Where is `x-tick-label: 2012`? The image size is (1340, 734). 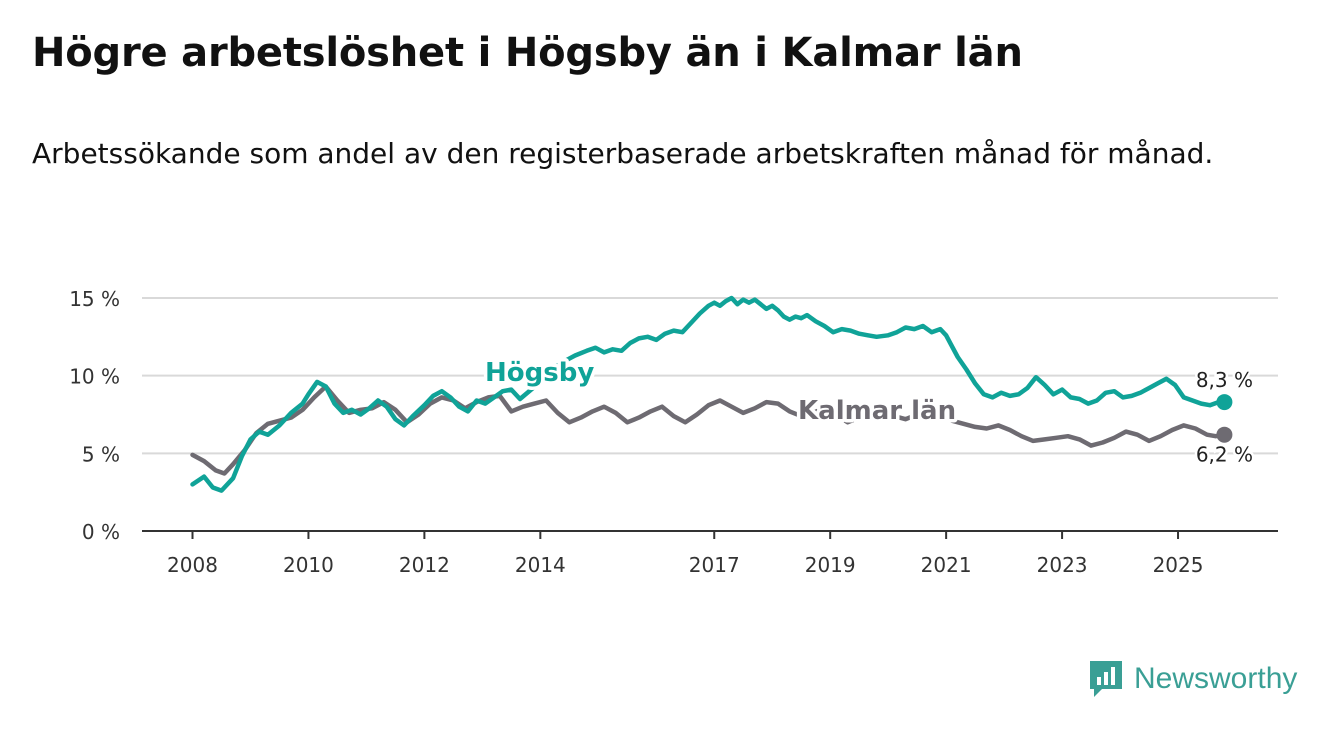 x-tick-label: 2012 is located at coordinates (424, 565).